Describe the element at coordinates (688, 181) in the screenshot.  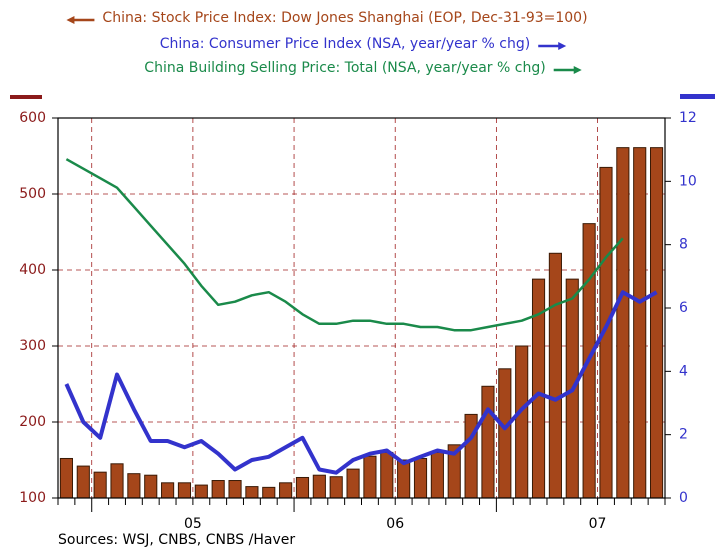
I see `y2-tick-label: 10` at that location.